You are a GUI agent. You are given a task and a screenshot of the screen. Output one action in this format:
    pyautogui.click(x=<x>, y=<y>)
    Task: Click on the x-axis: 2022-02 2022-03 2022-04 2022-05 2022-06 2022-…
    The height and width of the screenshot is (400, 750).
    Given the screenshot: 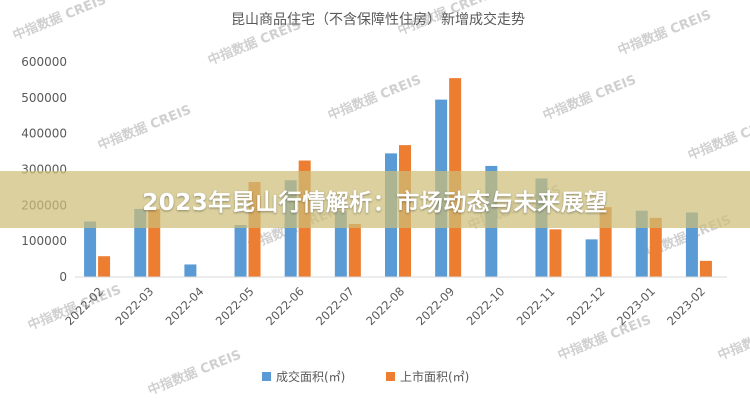 What is the action you would take?
    pyautogui.click(x=385, y=306)
    